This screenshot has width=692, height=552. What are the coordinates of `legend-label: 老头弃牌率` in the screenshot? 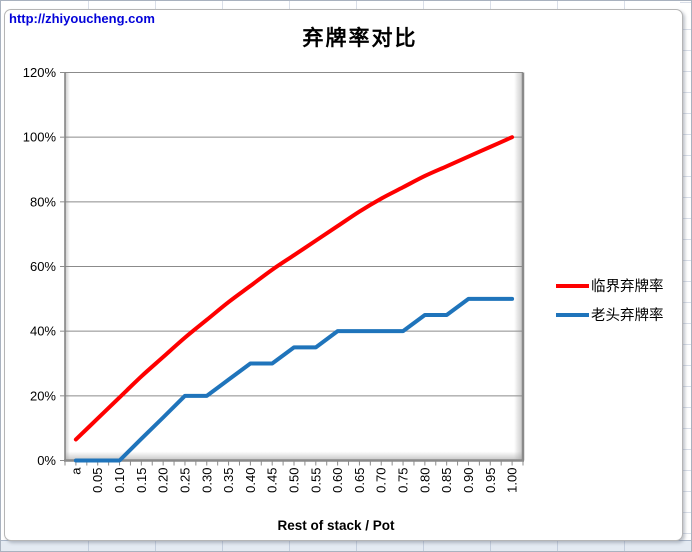 It's located at (627, 316).